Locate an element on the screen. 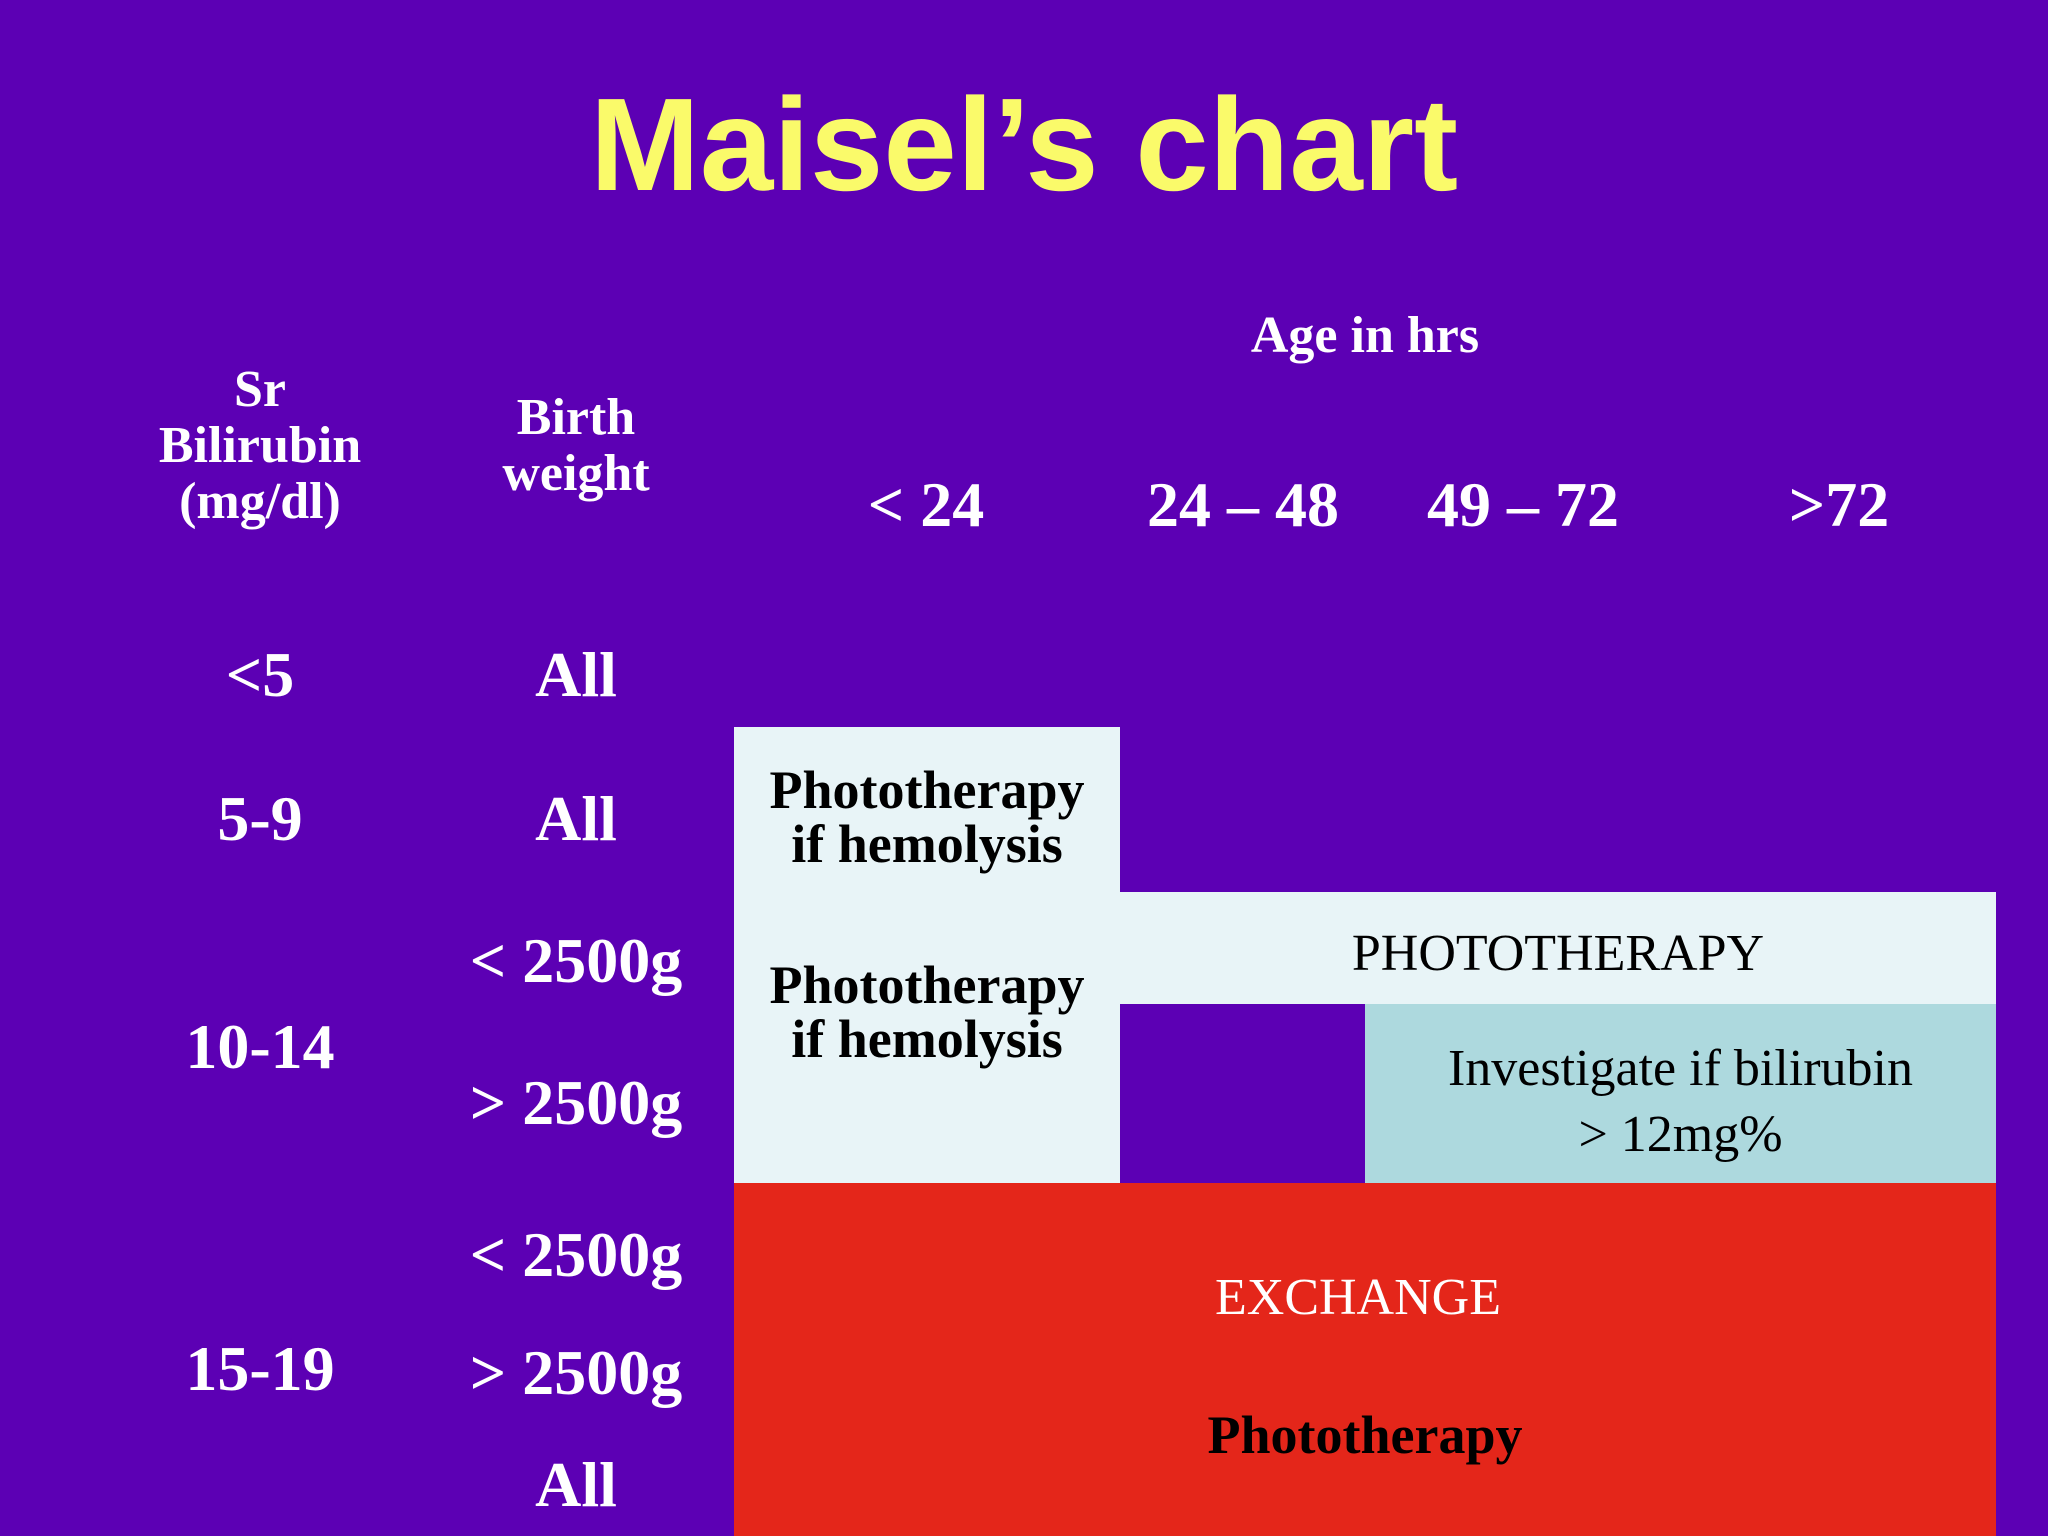 Image resolution: width=2048 pixels, height=1536 pixels. phototherapy-block is located at coordinates (1558, 948).